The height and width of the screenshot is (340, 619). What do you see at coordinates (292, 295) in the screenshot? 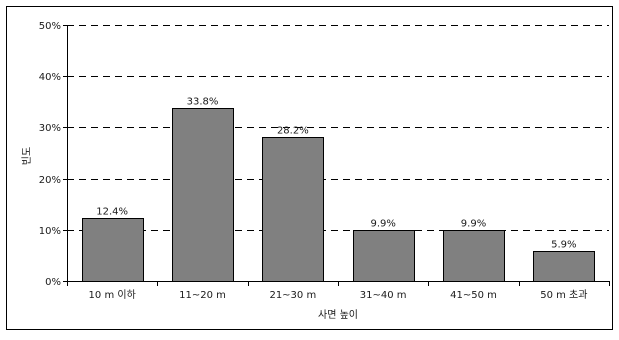
I see `x-tick-label: 21~30 m` at bounding box center [292, 295].